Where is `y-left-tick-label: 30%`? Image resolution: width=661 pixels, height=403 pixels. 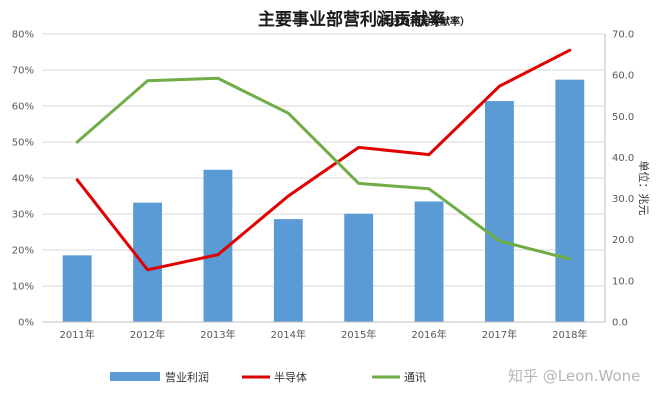 y-left-tick-label: 30% is located at coordinates (23, 215).